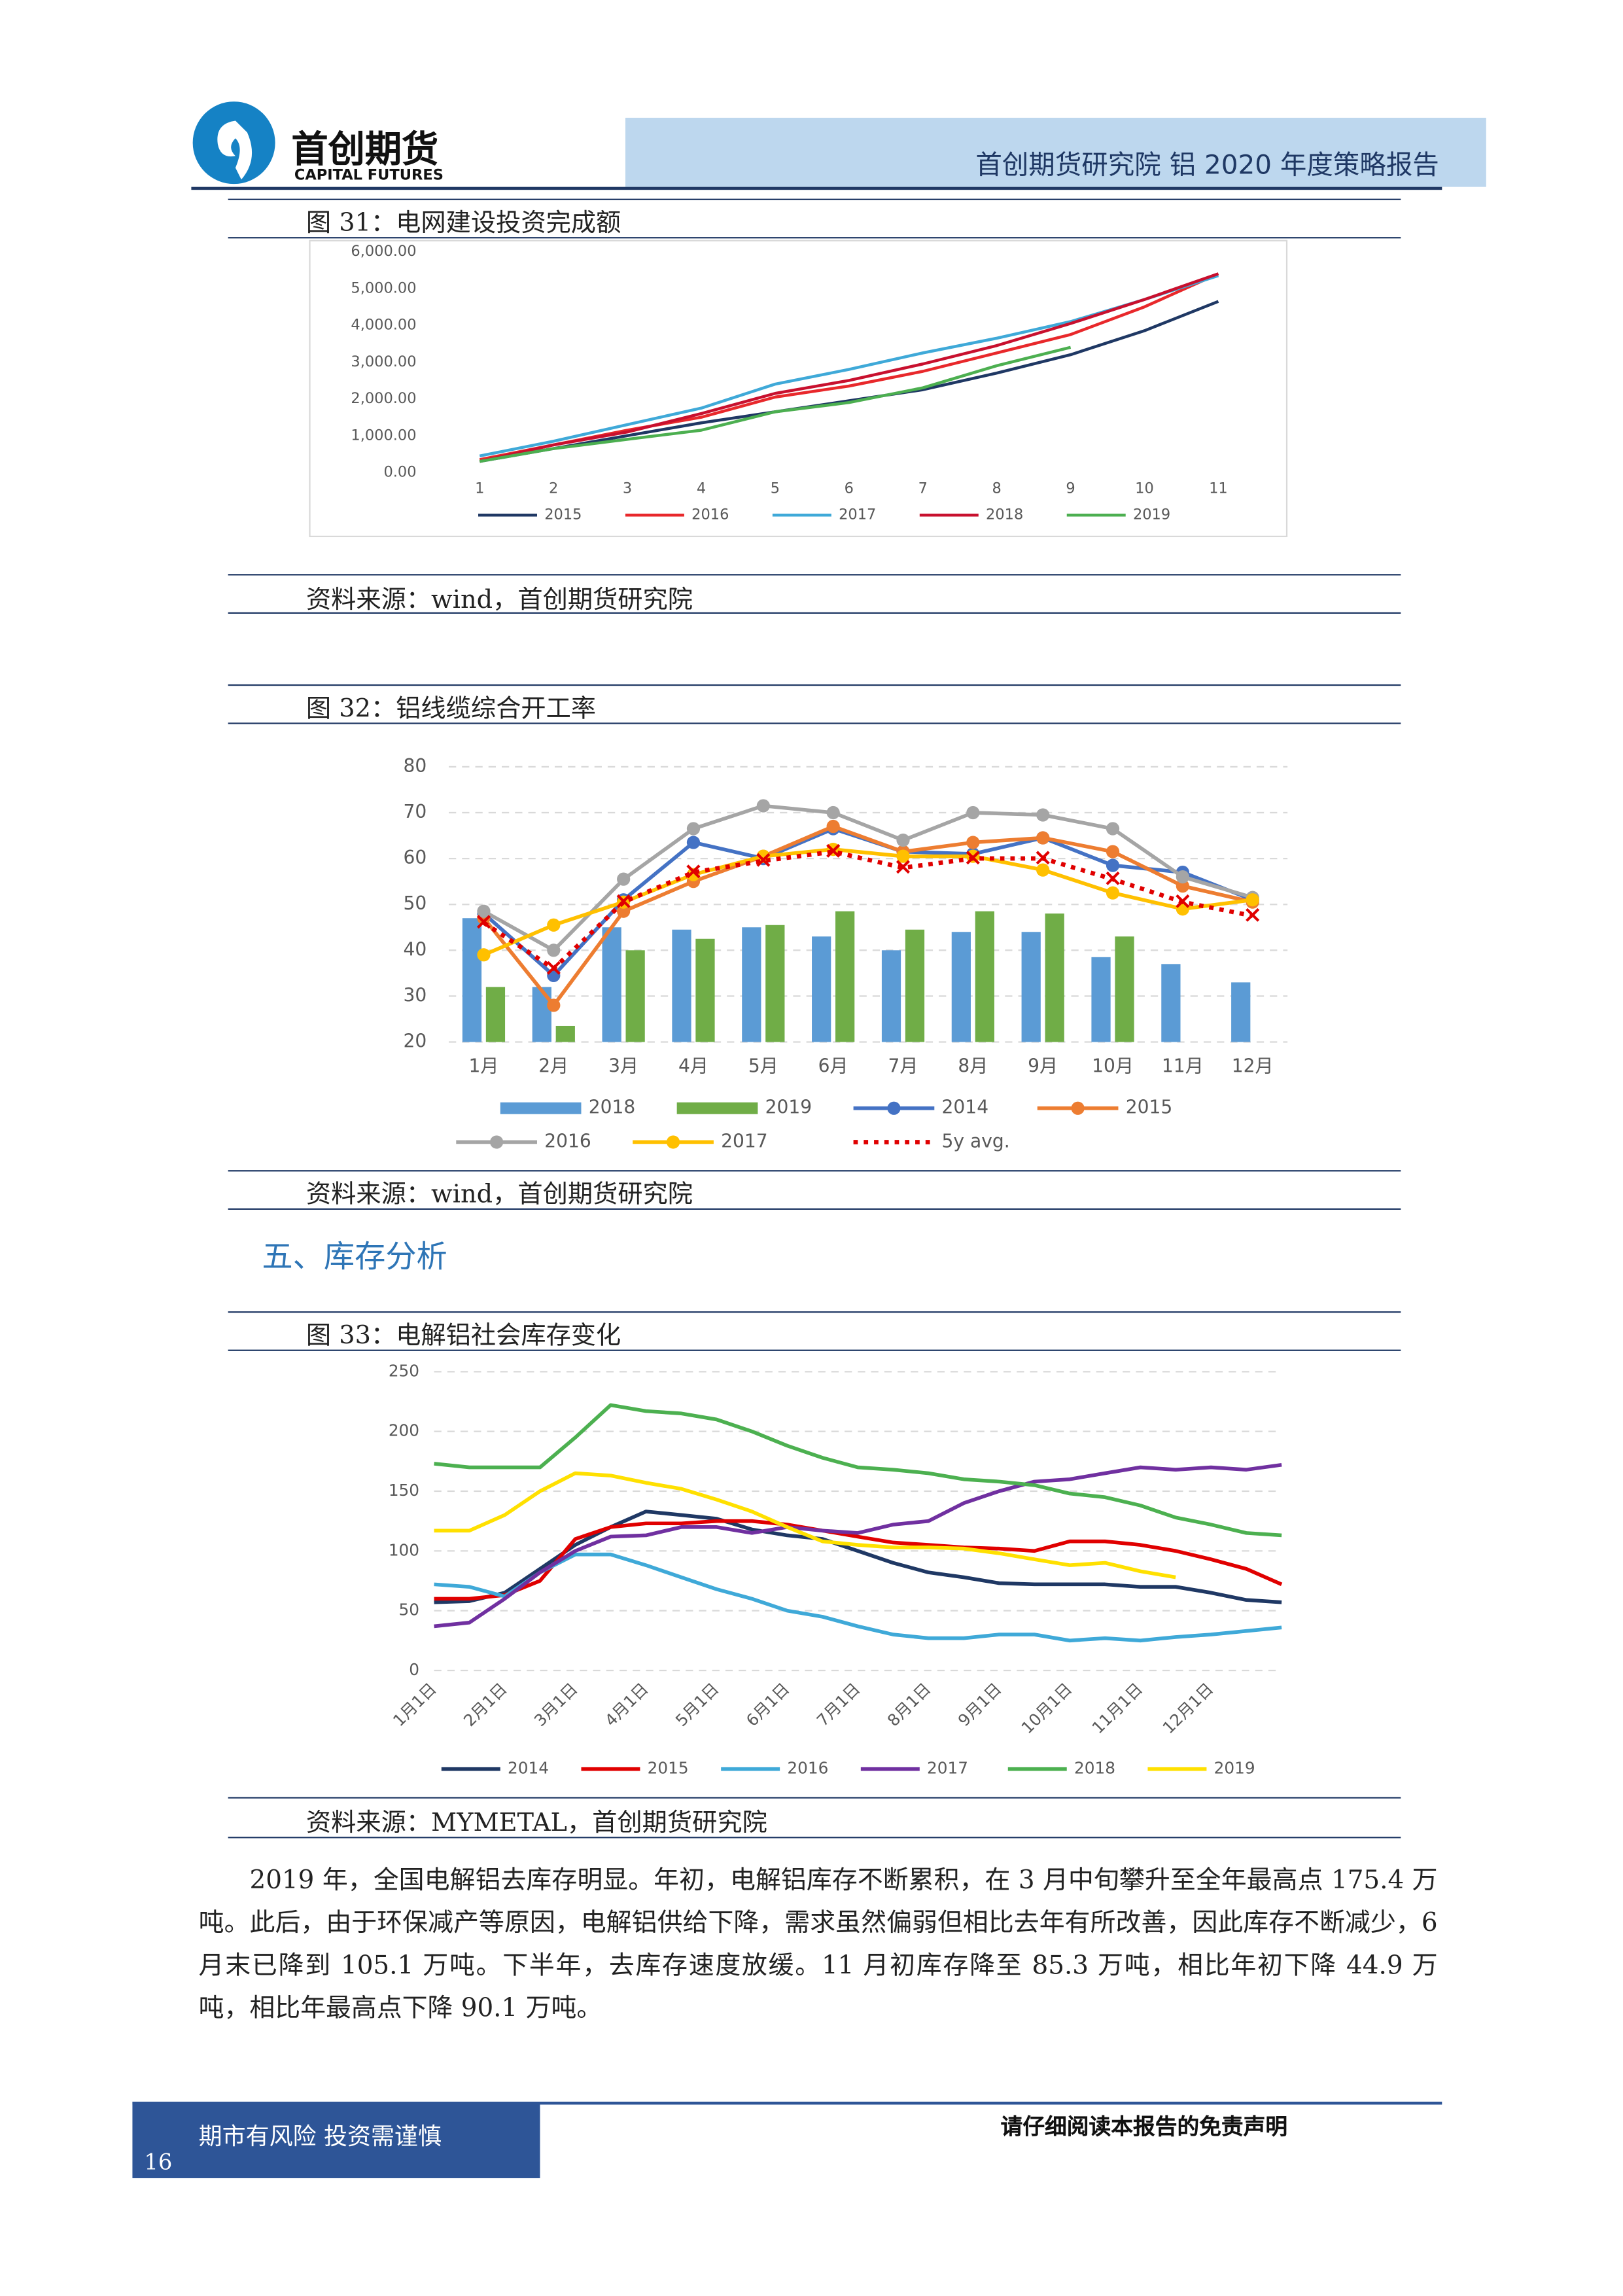 This screenshot has height=2296, width=1623. Describe the element at coordinates (234, 143) in the screenshot. I see `logo-icon` at that location.